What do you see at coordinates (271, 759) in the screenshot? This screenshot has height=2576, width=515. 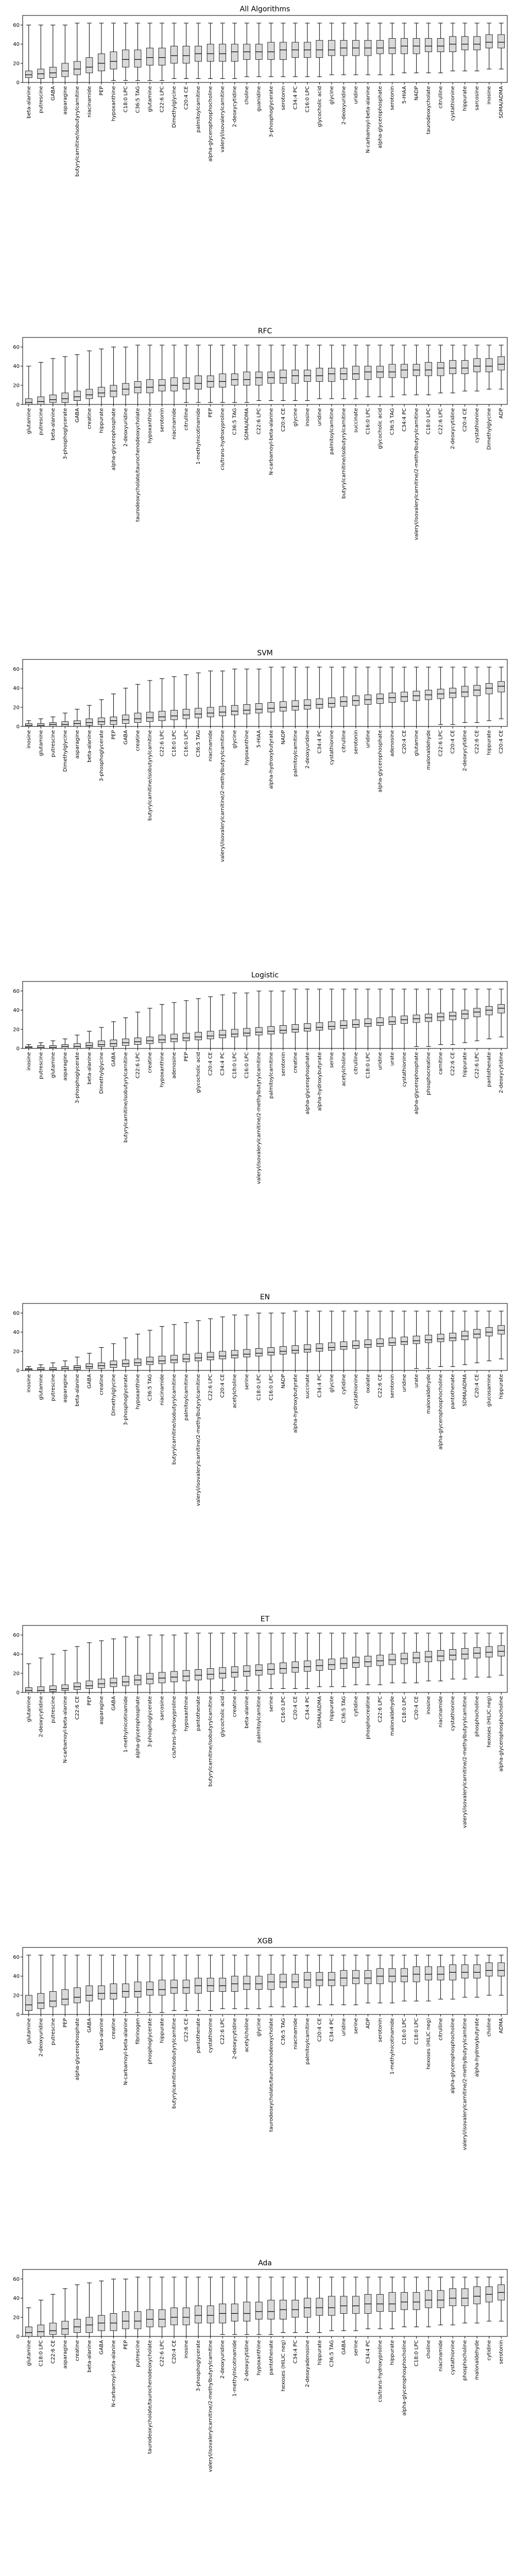 I see `x-tick-label: alpha-hydroxybutyrate` at bounding box center [271, 759].